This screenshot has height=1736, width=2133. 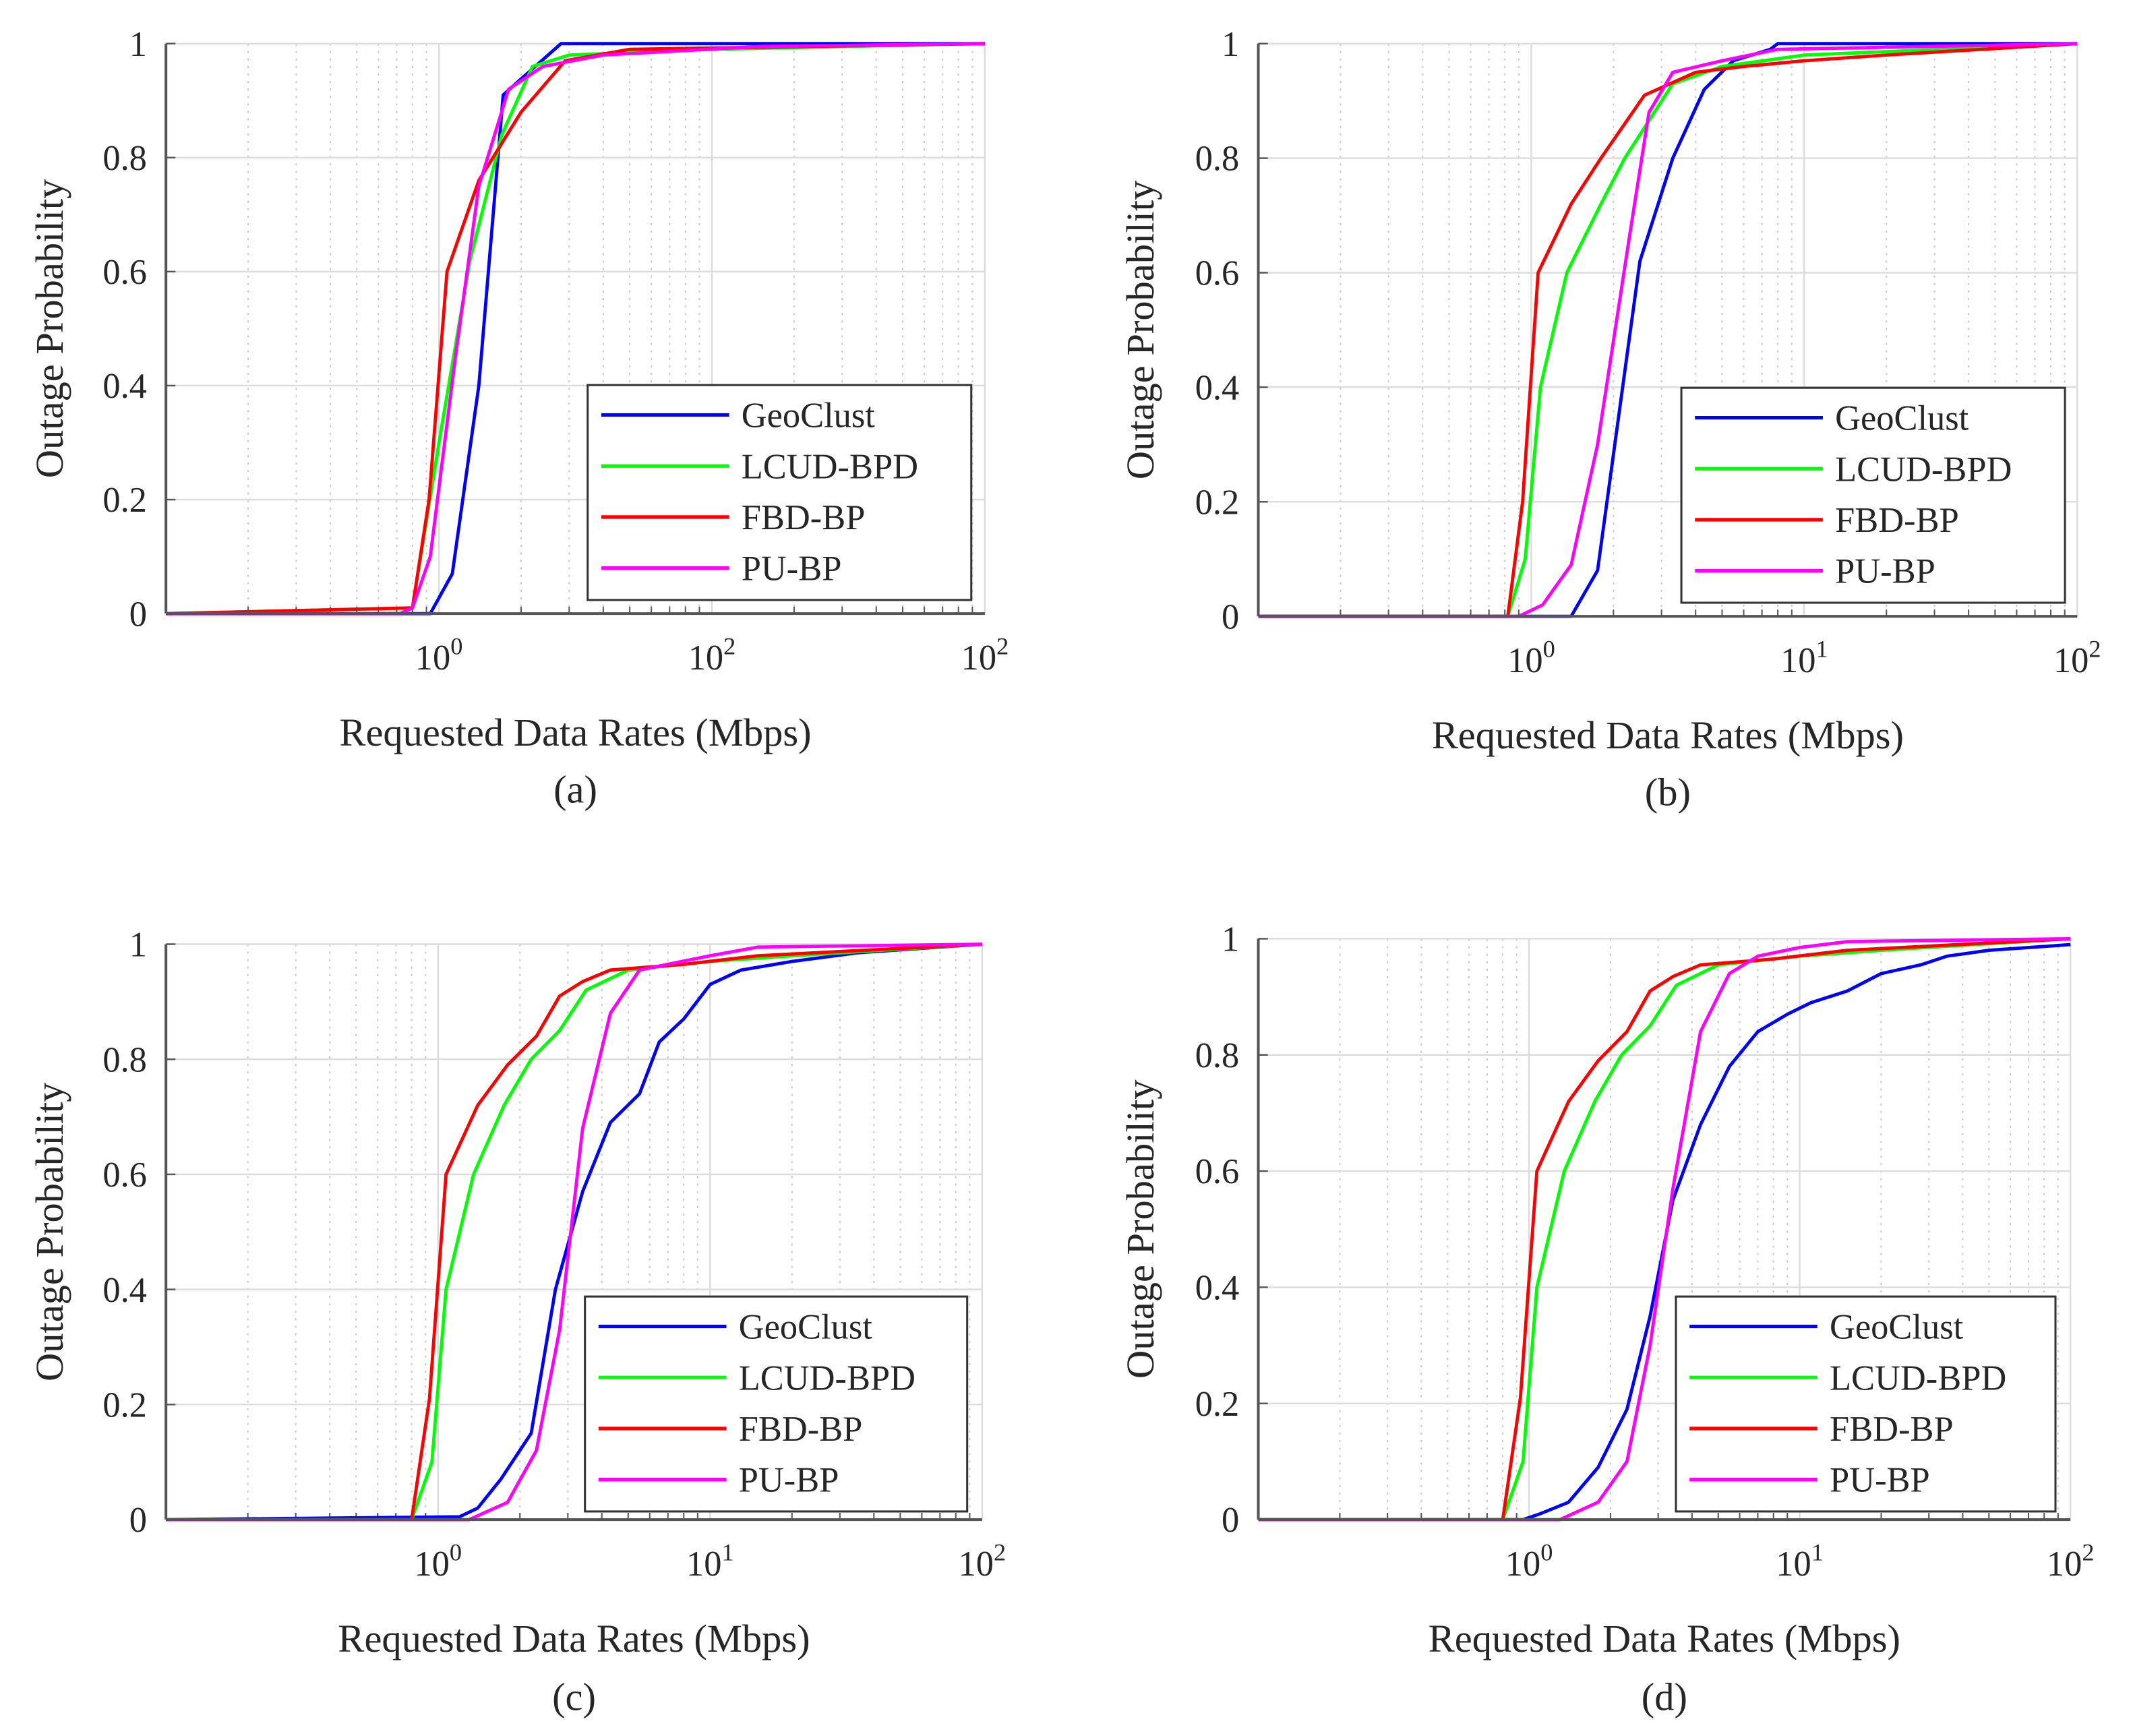 What do you see at coordinates (1665, 1697) in the screenshot?
I see `panel-caption: (d)` at bounding box center [1665, 1697].